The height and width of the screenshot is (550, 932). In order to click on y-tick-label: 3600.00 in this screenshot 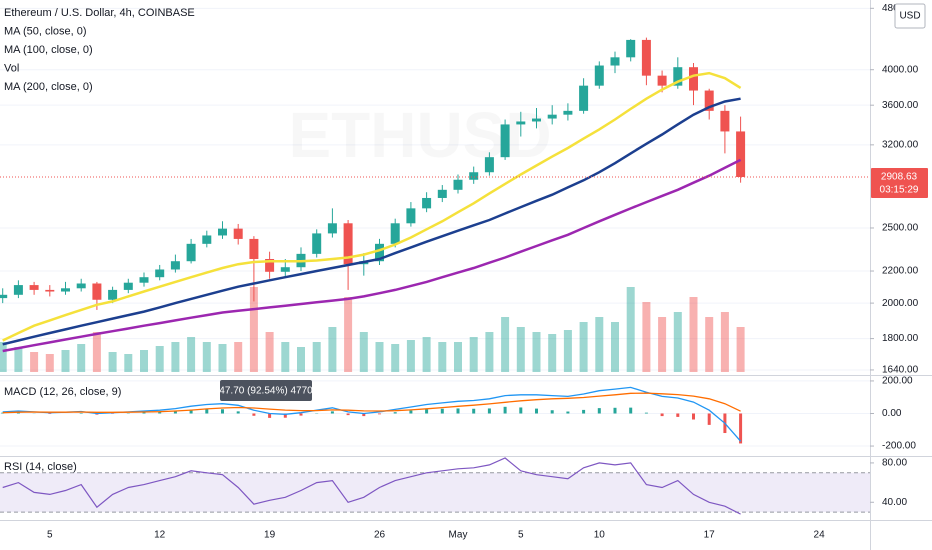, I will do `click(900, 105)`.